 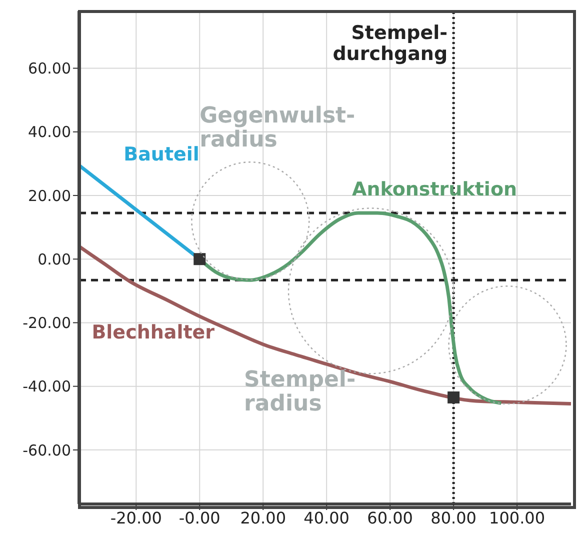 What do you see at coordinates (46, 323) in the screenshot?
I see `y-tick-label: -20.00` at bounding box center [46, 323].